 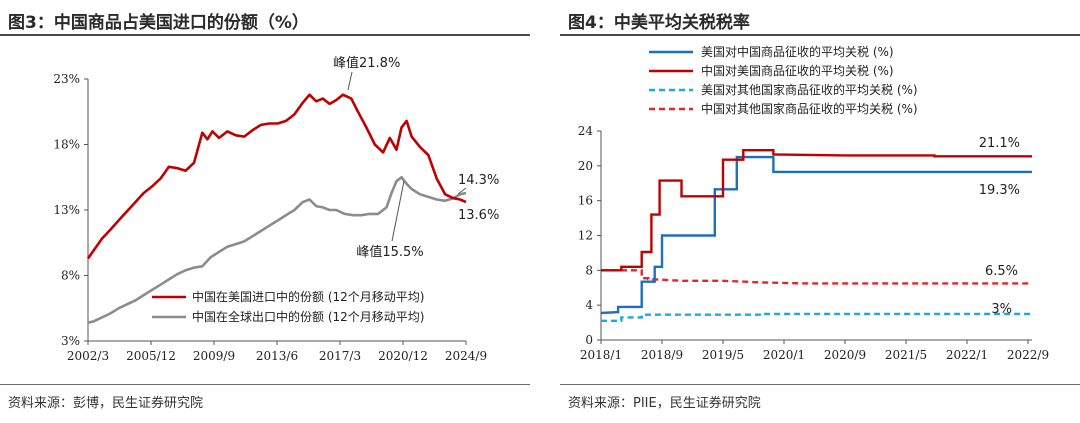 I want to click on left-series-us-import-share-line, so click(x=276, y=176).